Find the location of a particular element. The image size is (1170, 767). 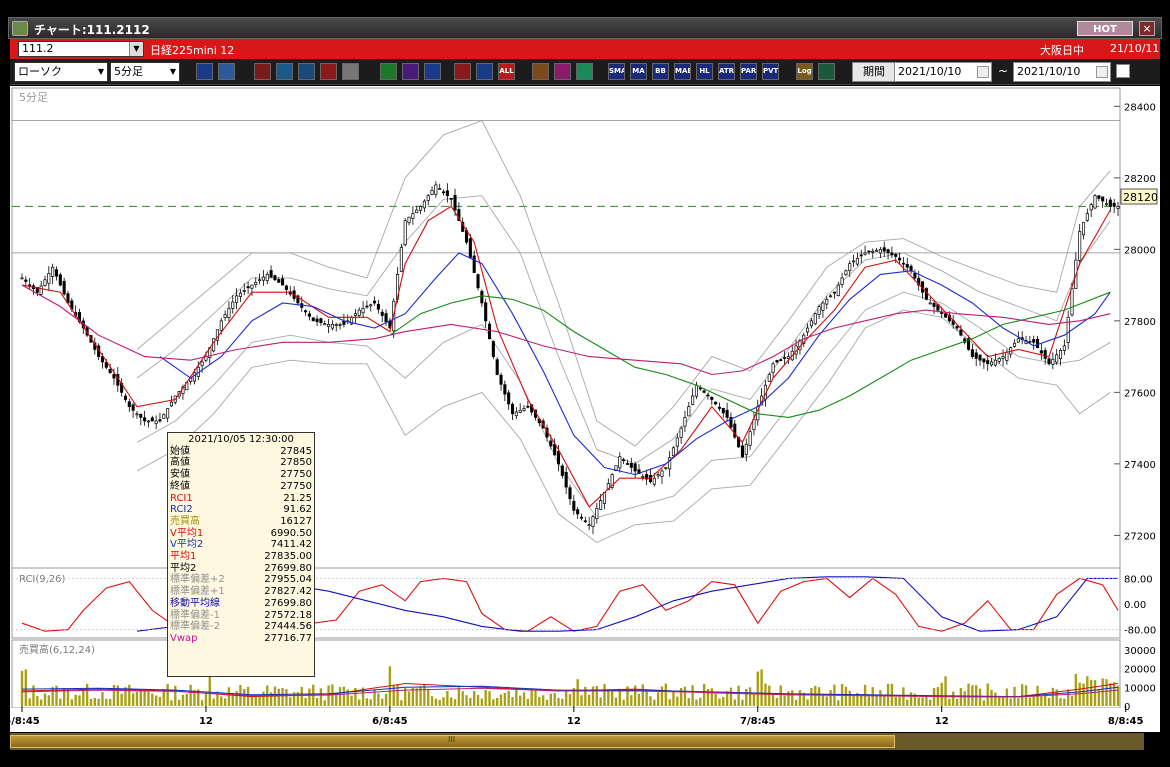

screen-icon is located at coordinates (826, 71).